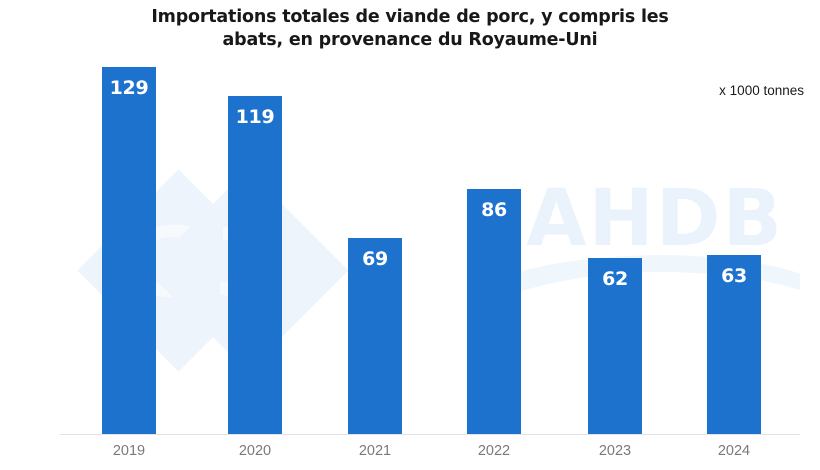  What do you see at coordinates (129, 250) in the screenshot?
I see `bar-2019: 129` at bounding box center [129, 250].